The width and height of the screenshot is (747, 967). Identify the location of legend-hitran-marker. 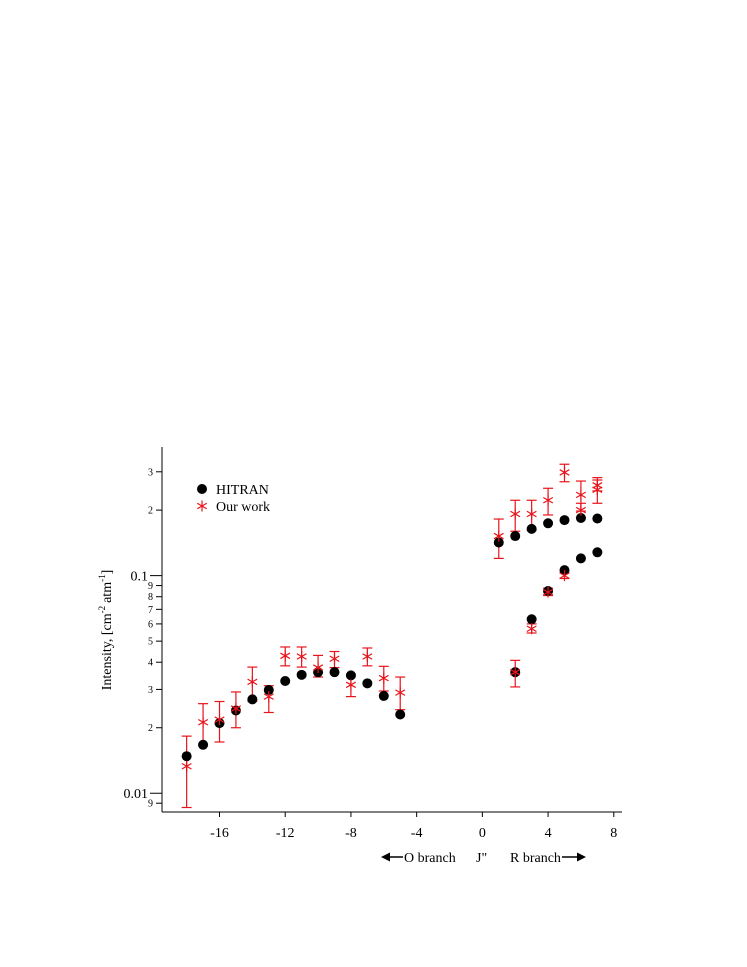
(202, 489).